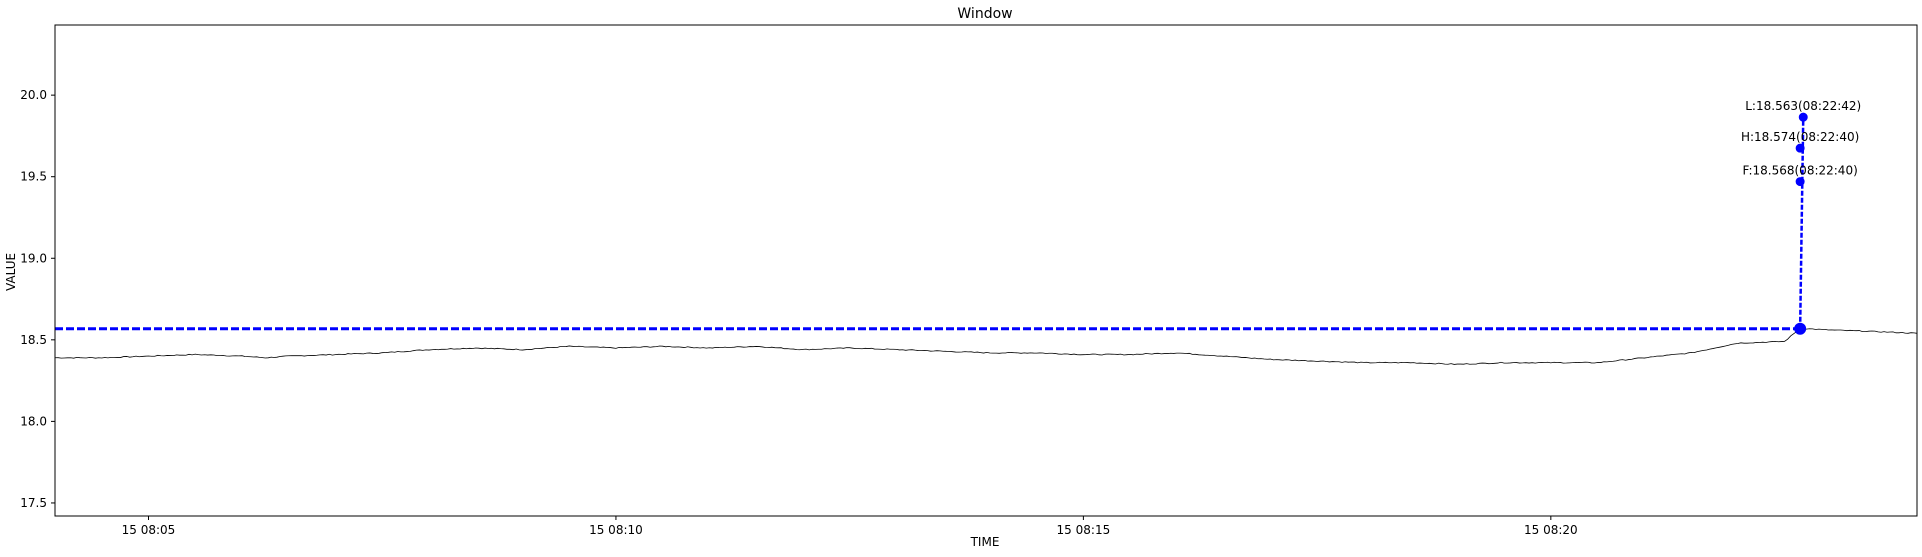 The width and height of the screenshot is (1922, 557). I want to click on x-tick-label-3: 15 08:20, so click(1551, 530).